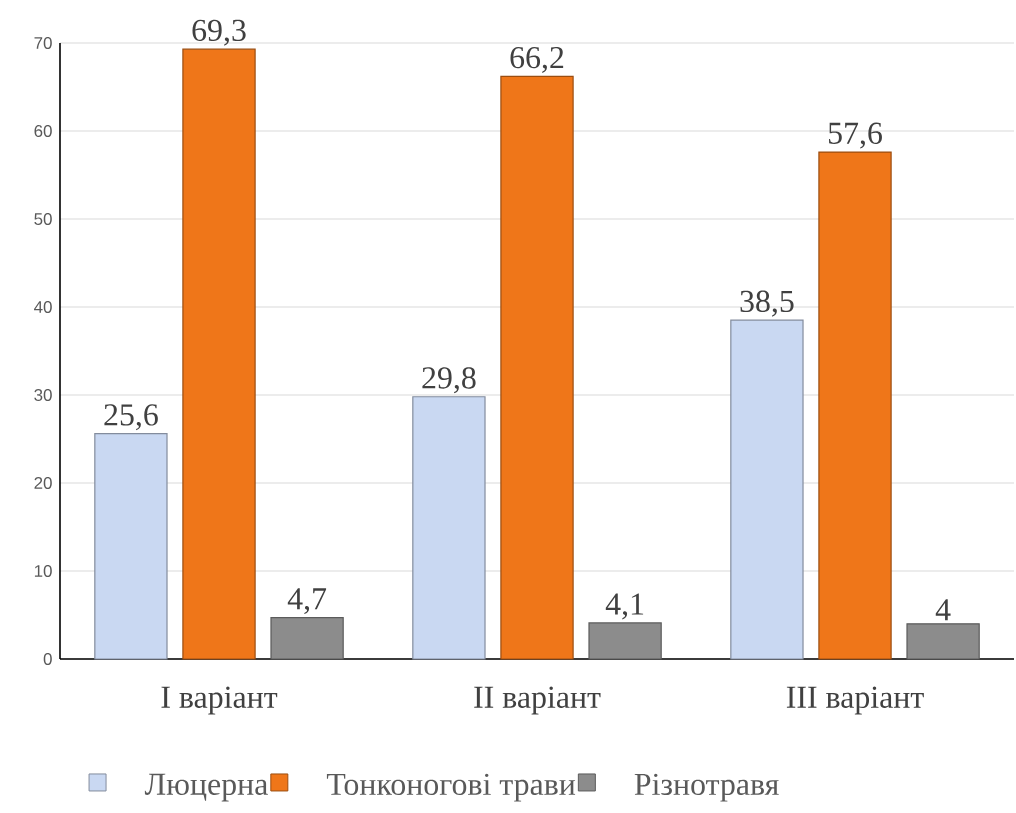 This screenshot has height=813, width=1016. What do you see at coordinates (43, 483) in the screenshot?
I see `y-tick-label: 20` at bounding box center [43, 483].